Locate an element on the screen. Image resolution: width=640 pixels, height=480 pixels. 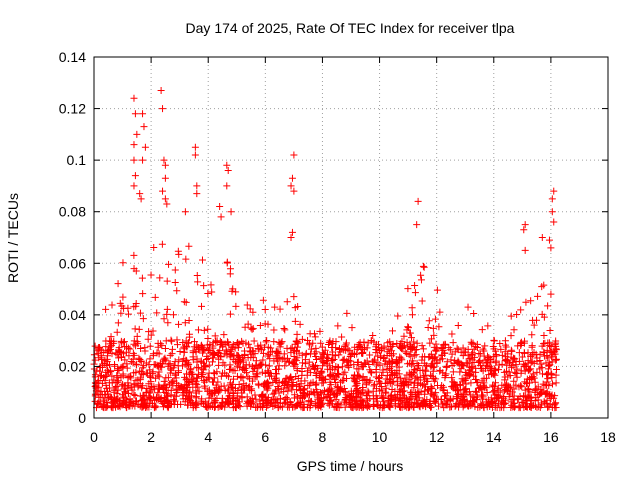
y-tick-label: 0.04 is located at coordinates (72, 315).